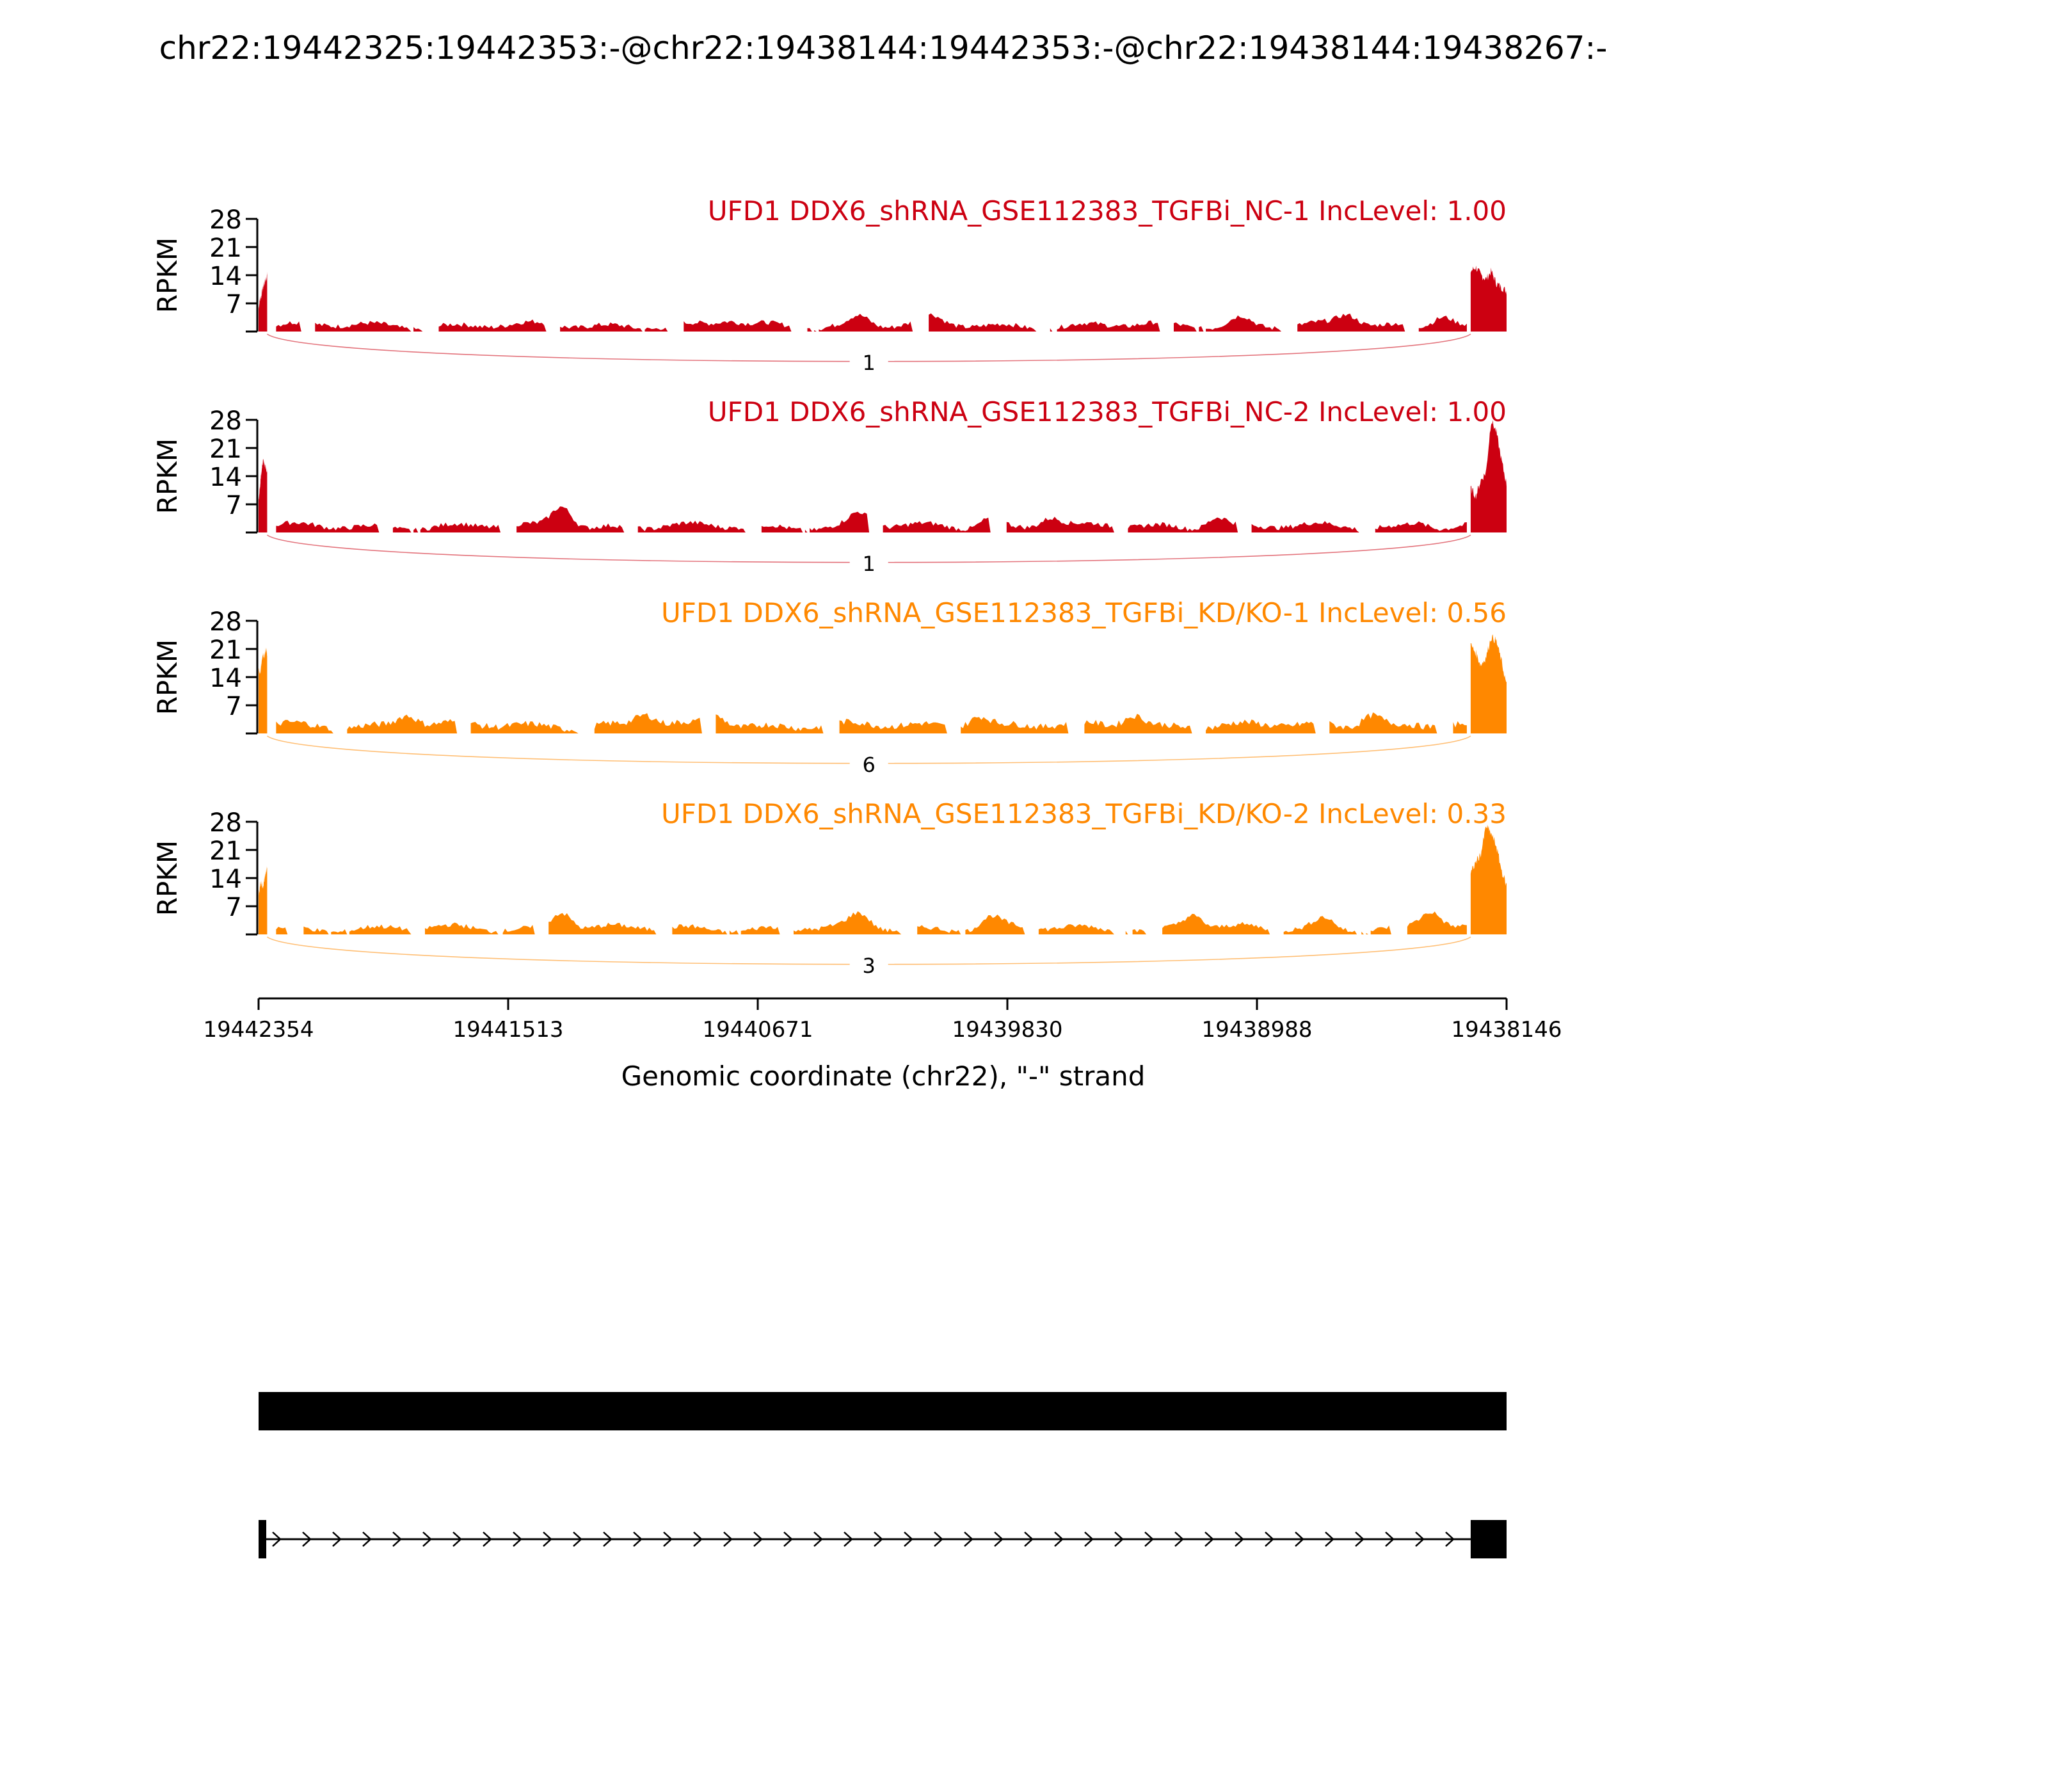  I want to click on x-tick-label: 19439830, so click(1007, 1030).